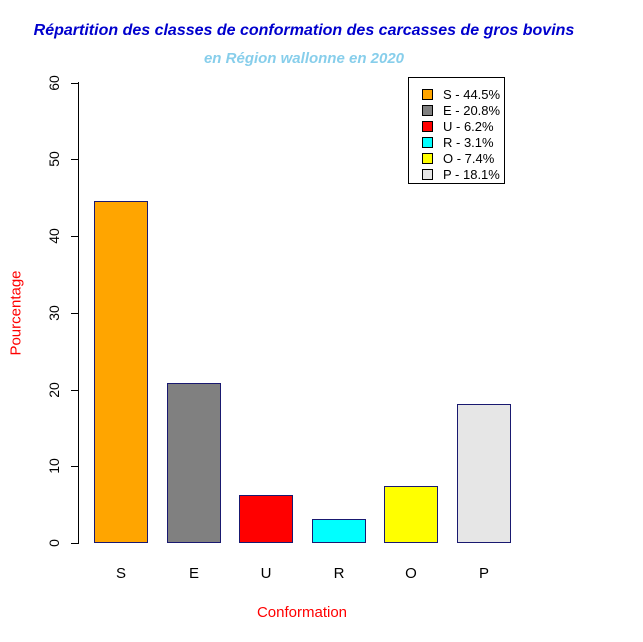 This screenshot has width=643, height=642. I want to click on legend-label: S - 44.5%, so click(472, 94).